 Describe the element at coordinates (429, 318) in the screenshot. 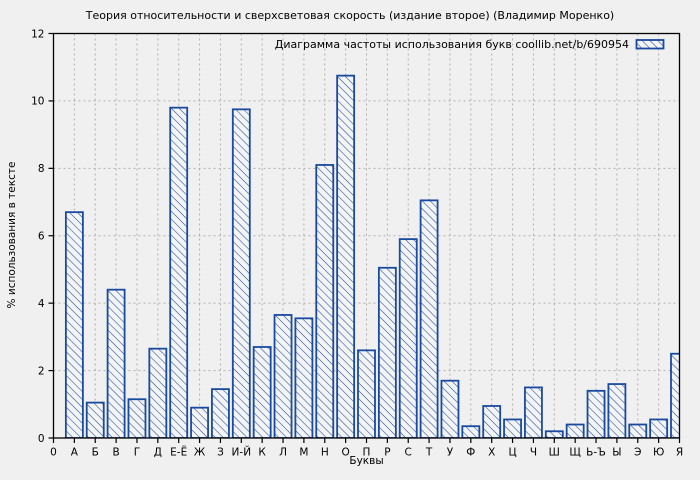

I see `bar-Т` at that location.